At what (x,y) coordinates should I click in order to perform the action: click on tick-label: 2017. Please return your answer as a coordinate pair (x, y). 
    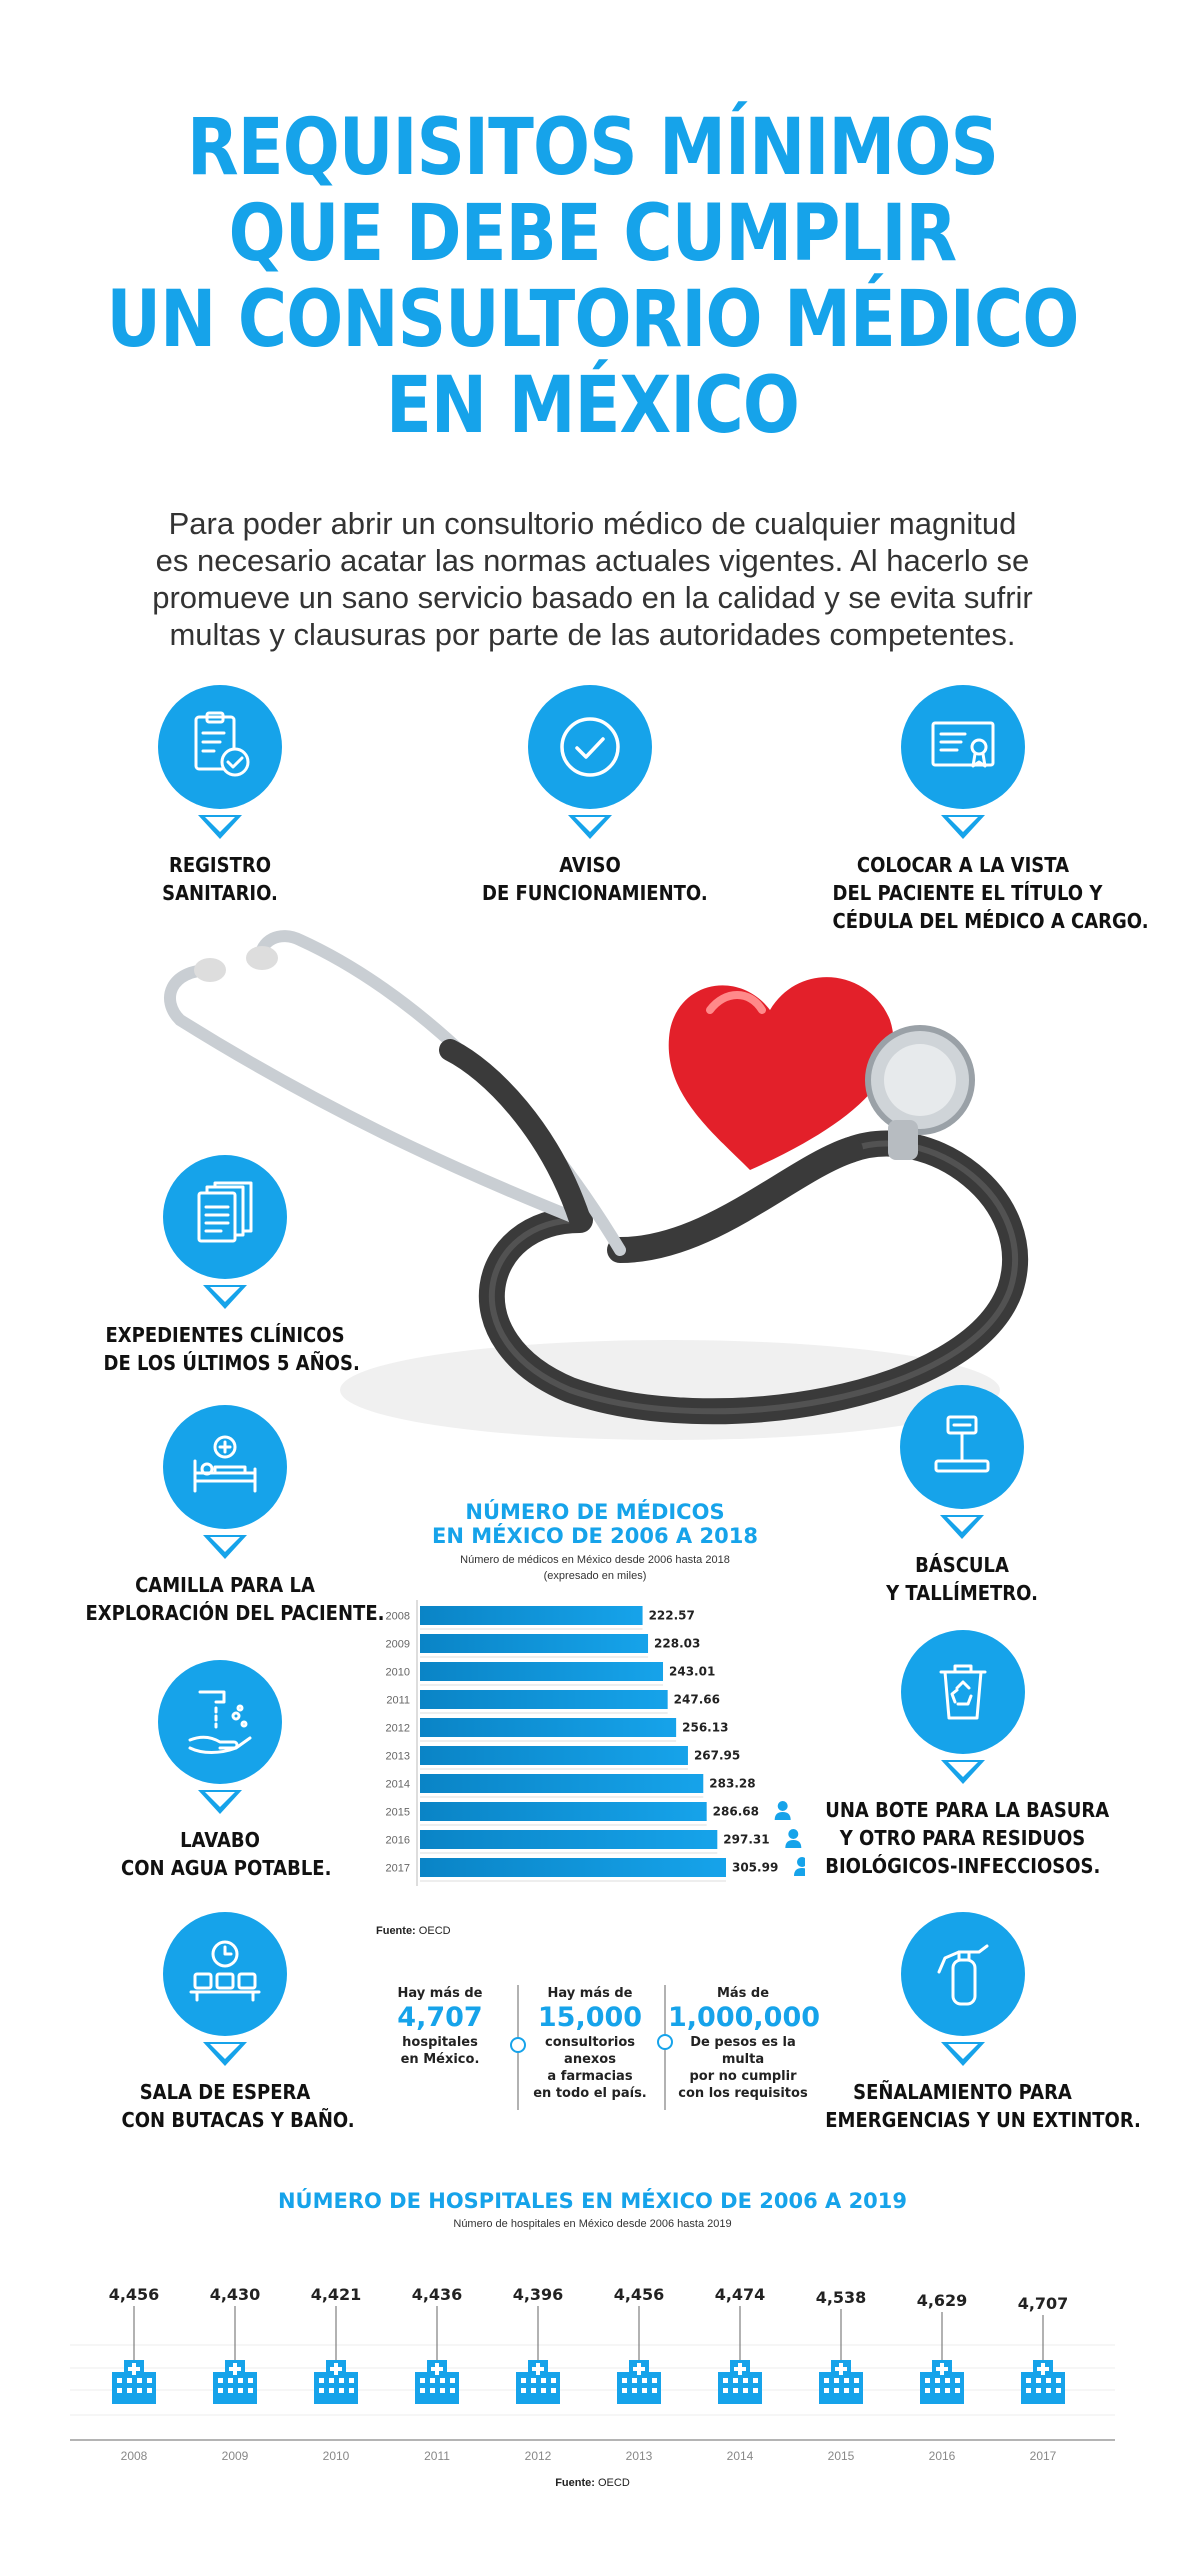
    Looking at the image, I should click on (398, 1869).